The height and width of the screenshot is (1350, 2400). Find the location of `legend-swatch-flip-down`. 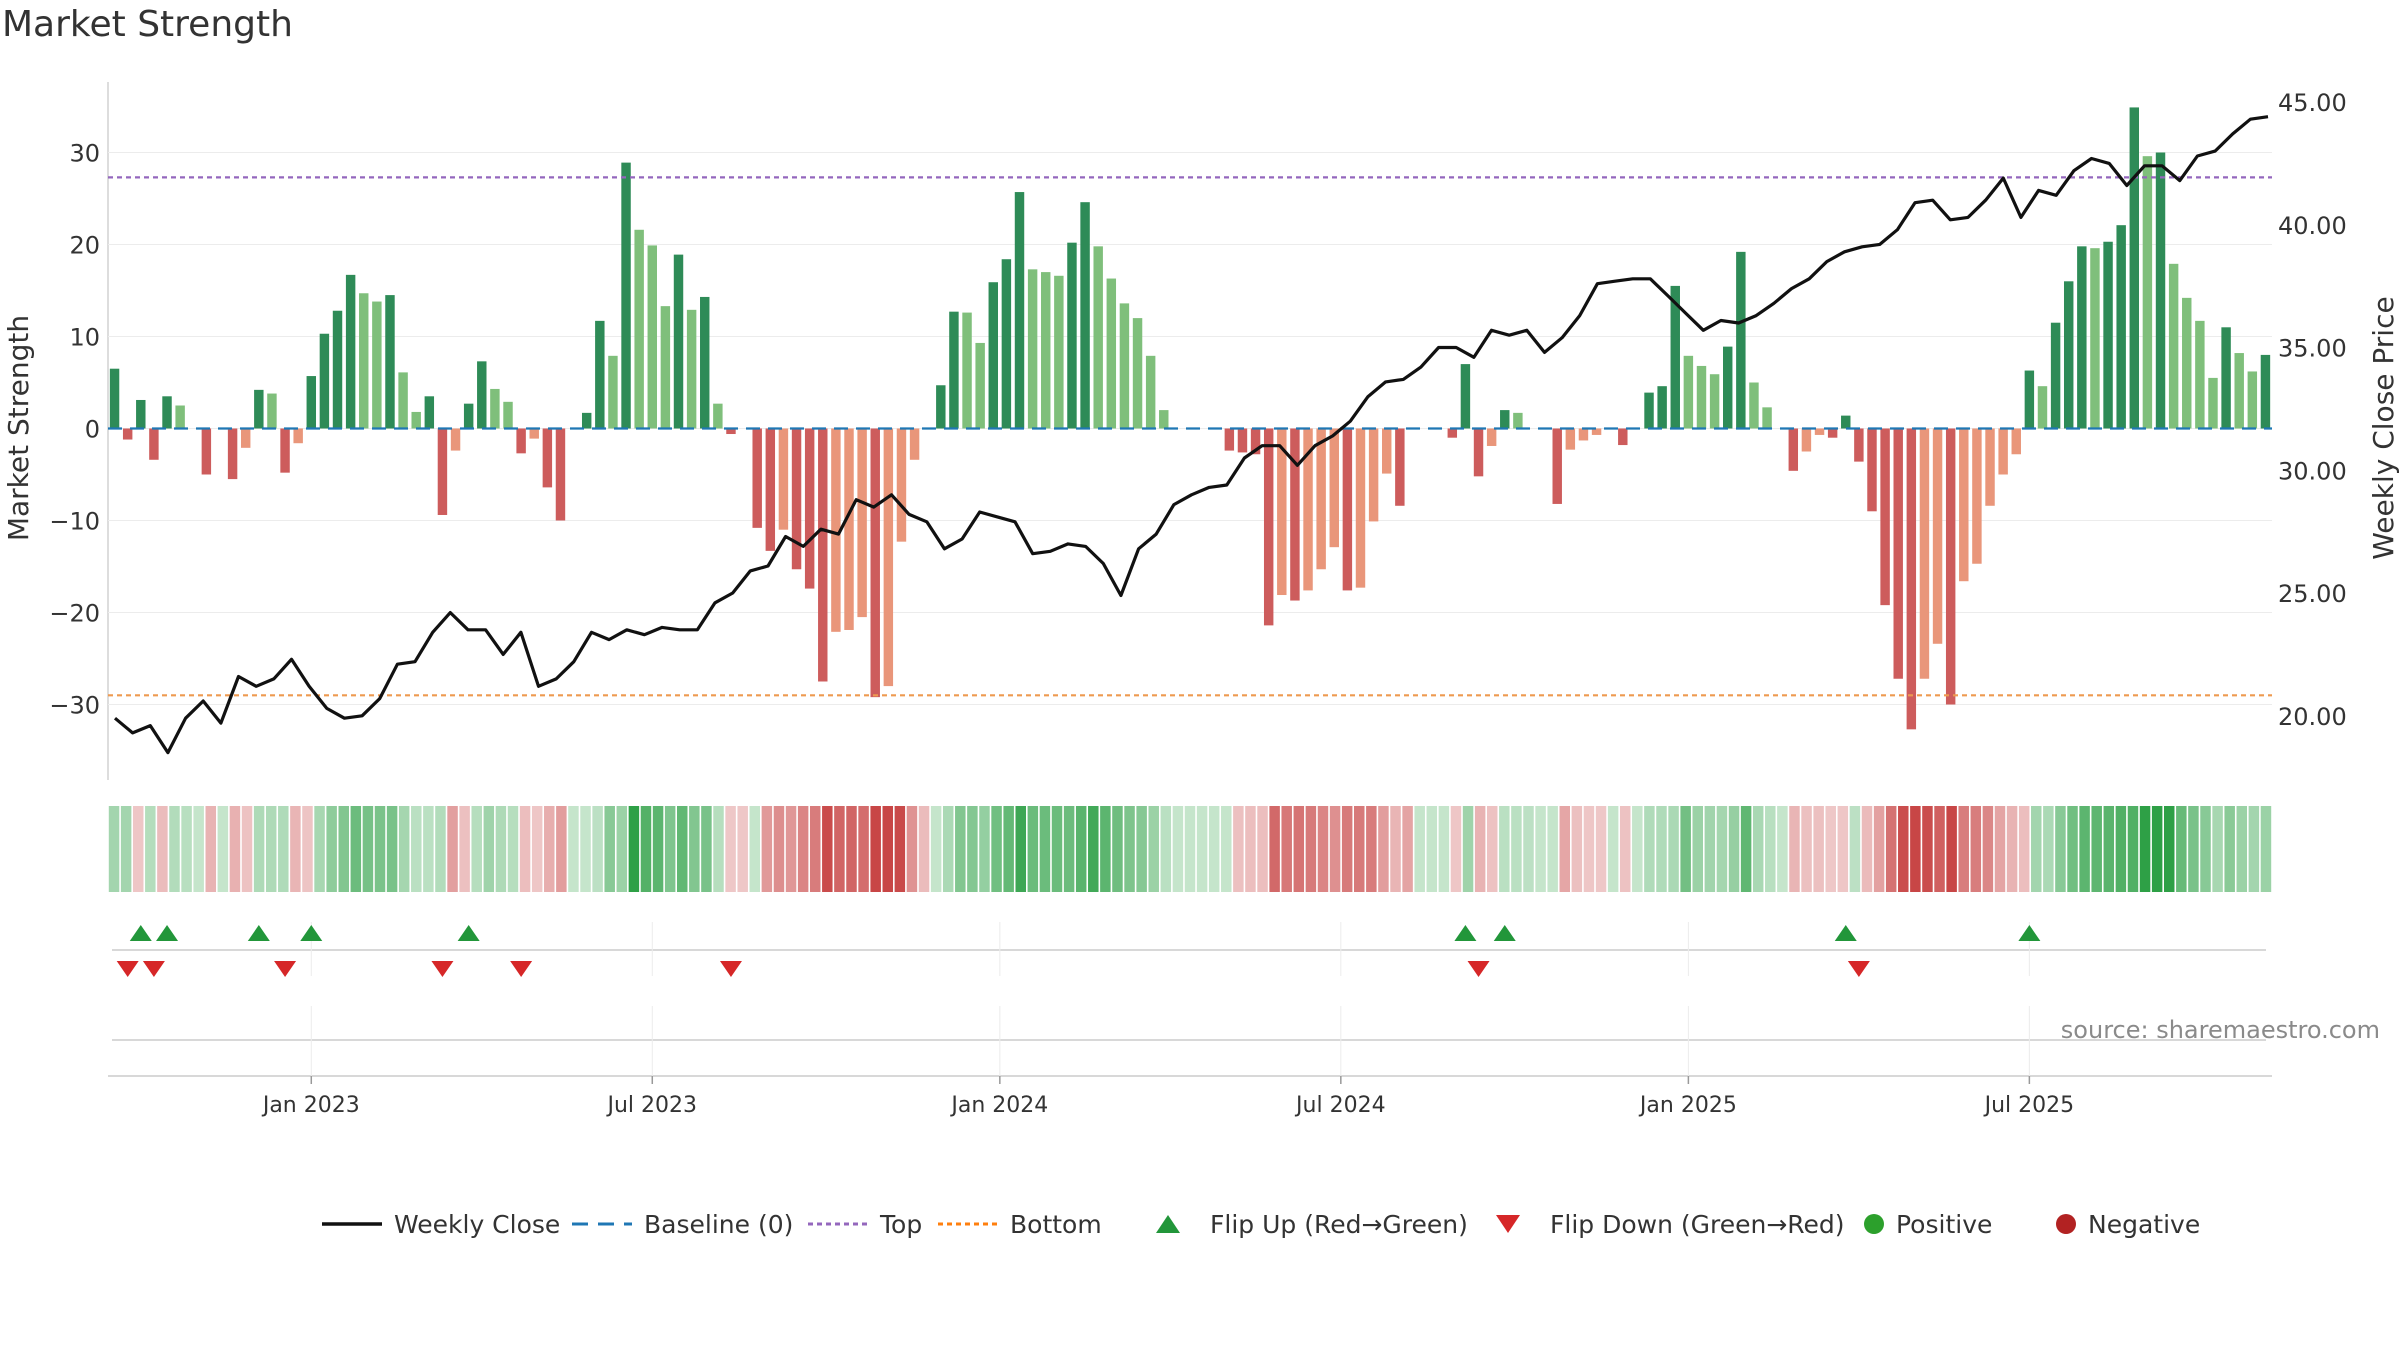

legend-swatch-flip-down is located at coordinates (1508, 1224).